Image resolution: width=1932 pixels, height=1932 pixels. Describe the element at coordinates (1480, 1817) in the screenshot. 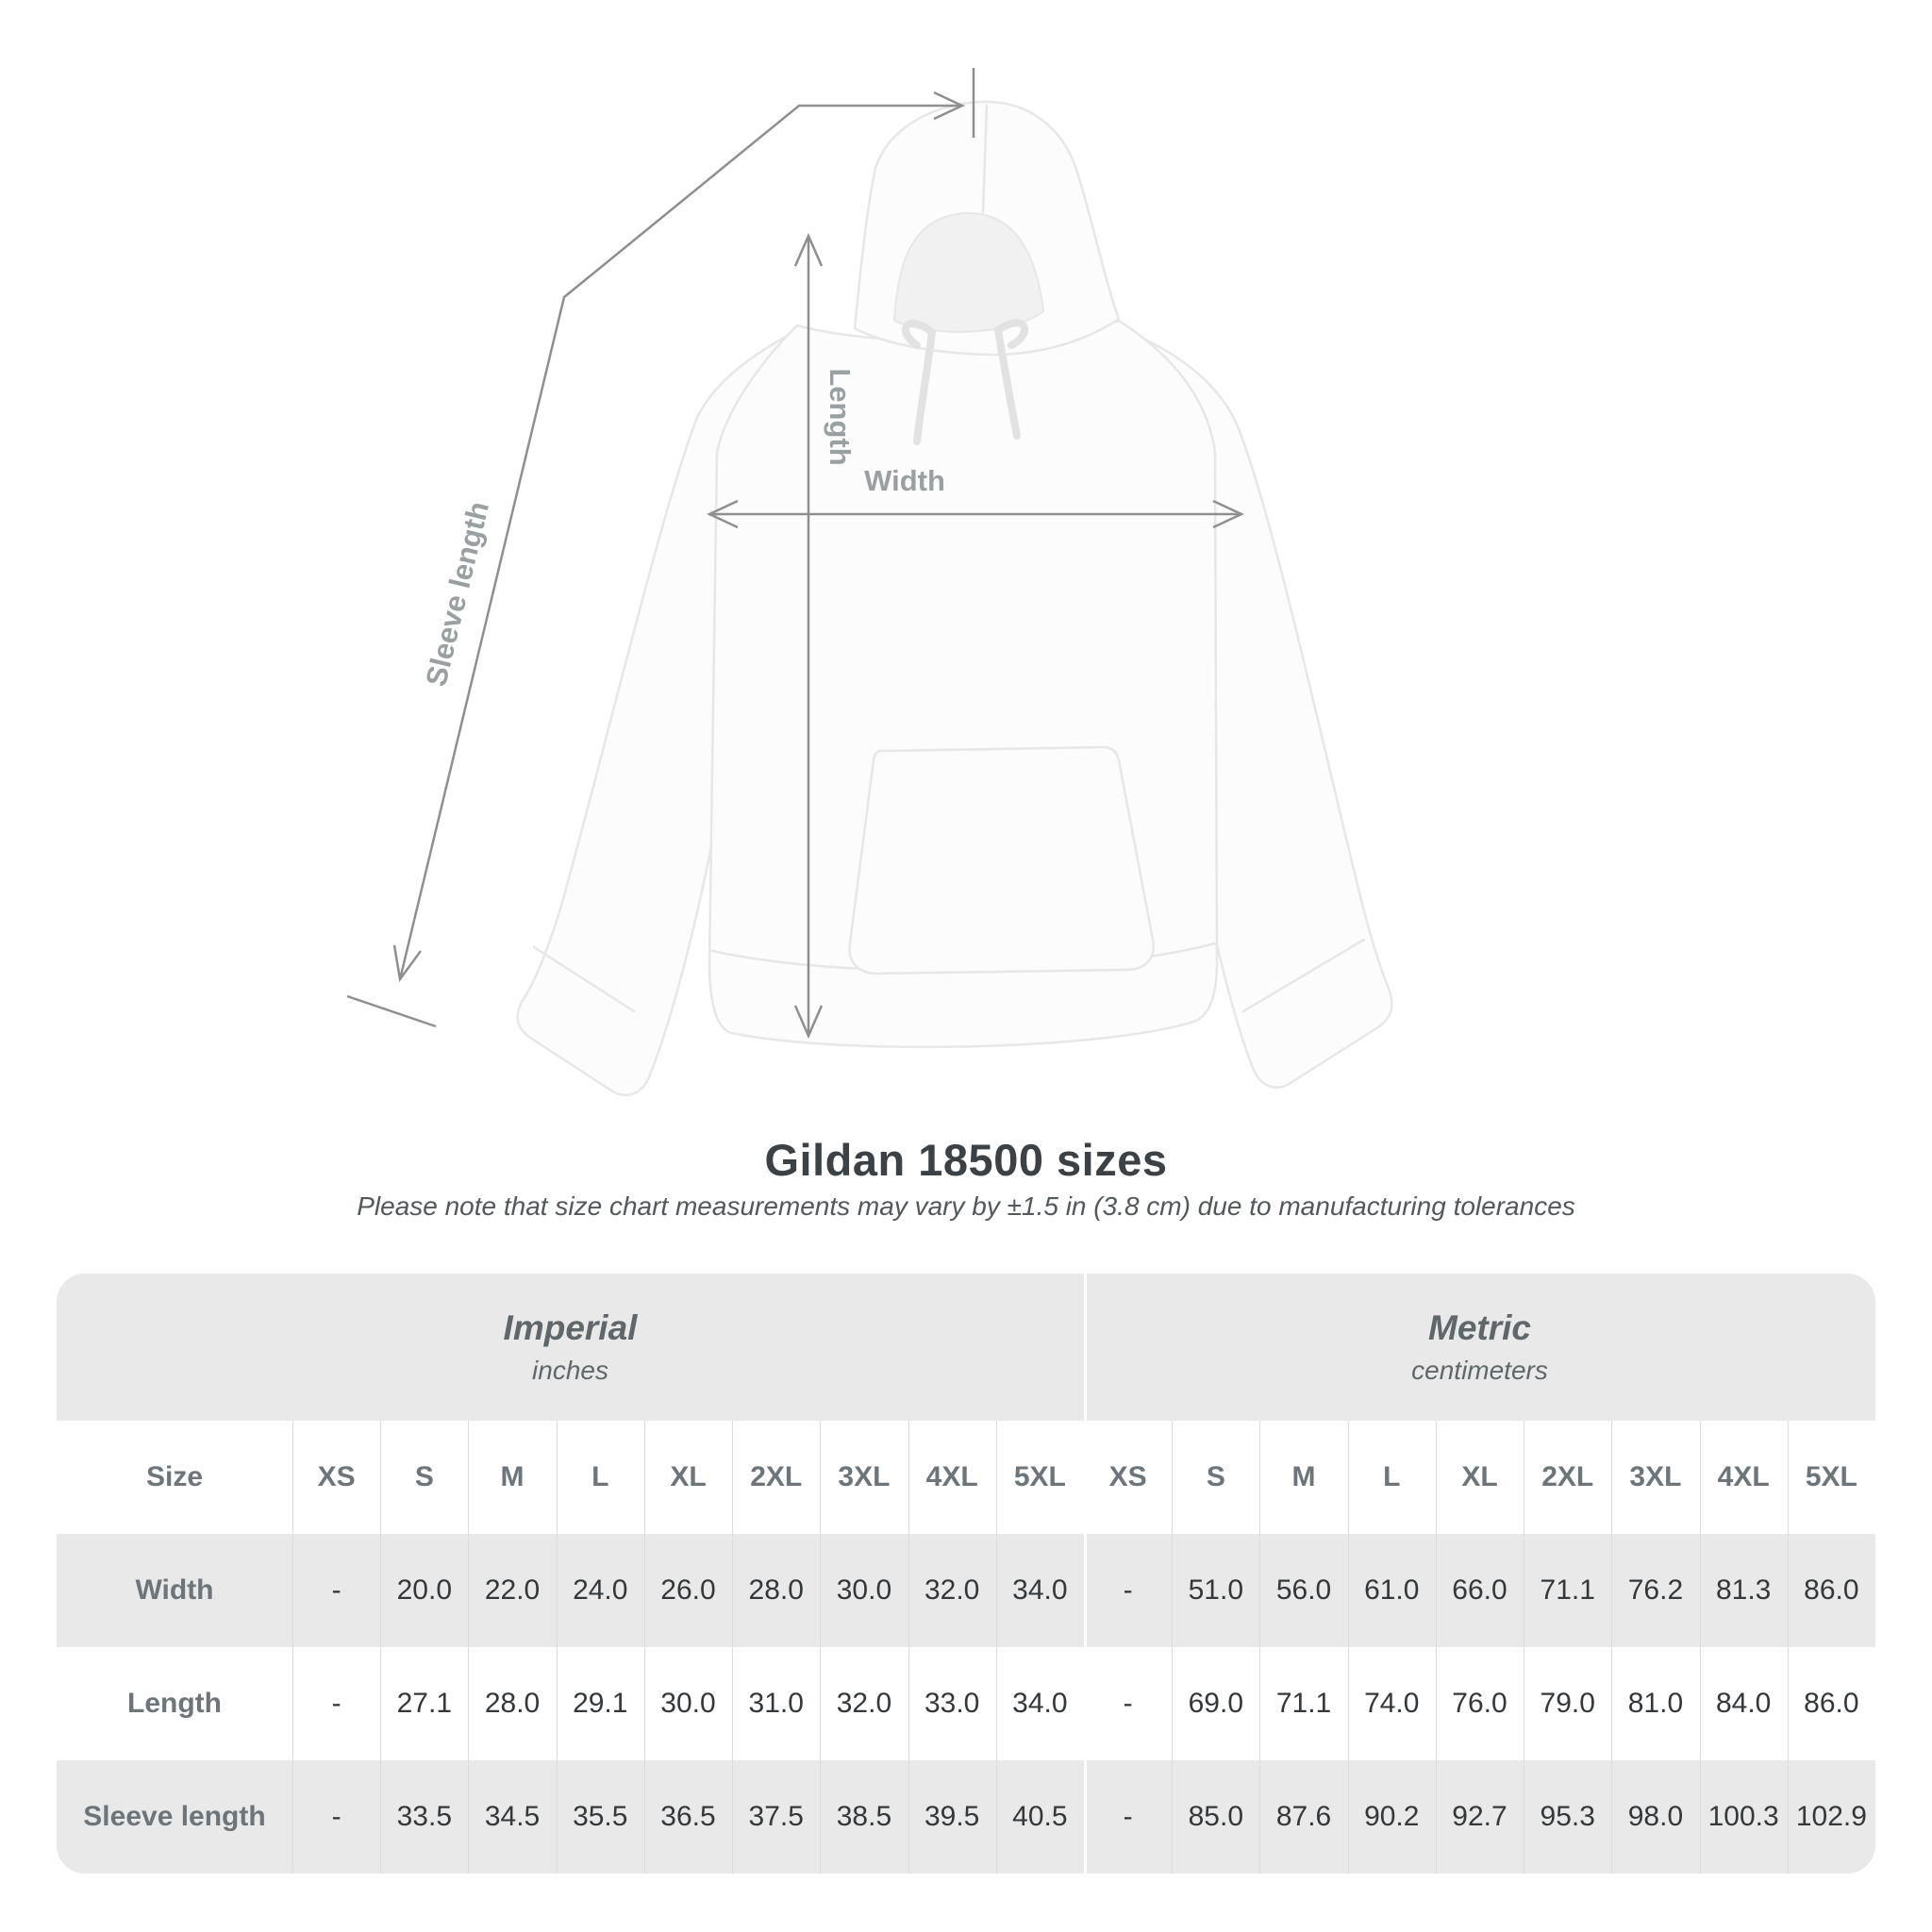

I see `value-cell: 92.7` at that location.